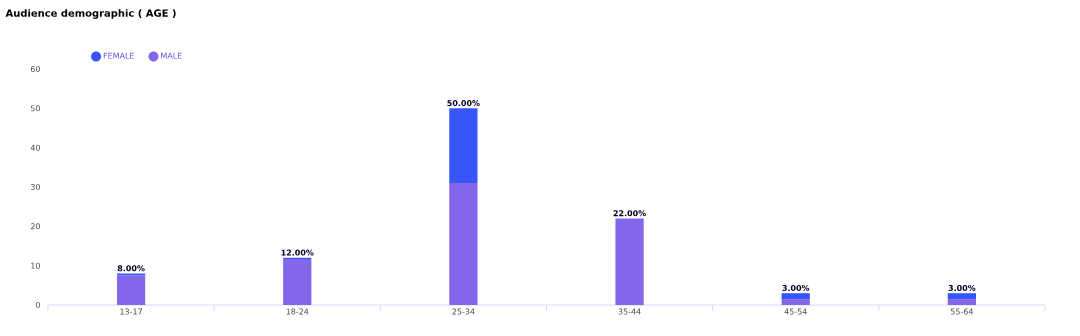  What do you see at coordinates (90, 14) in the screenshot?
I see `chart-title: Audience demographic ( AGE )` at bounding box center [90, 14].